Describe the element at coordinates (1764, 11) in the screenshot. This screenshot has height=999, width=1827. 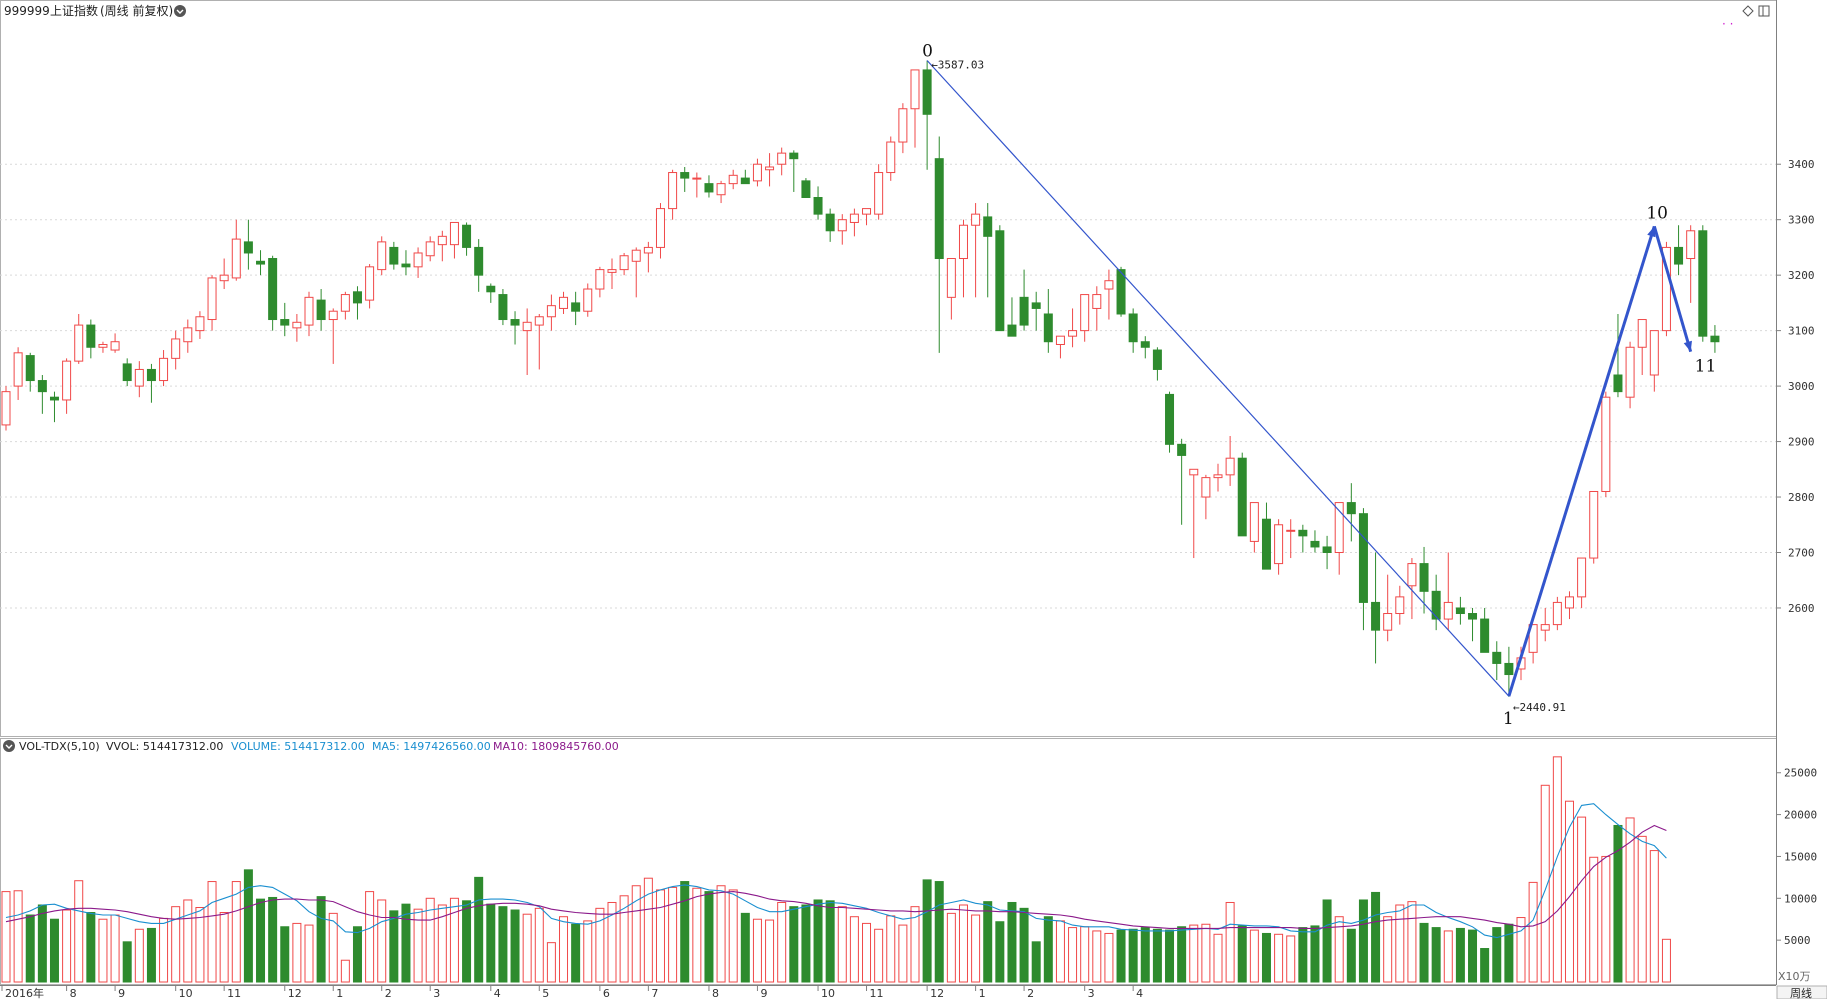
I see `panel-toggle-icon` at that location.